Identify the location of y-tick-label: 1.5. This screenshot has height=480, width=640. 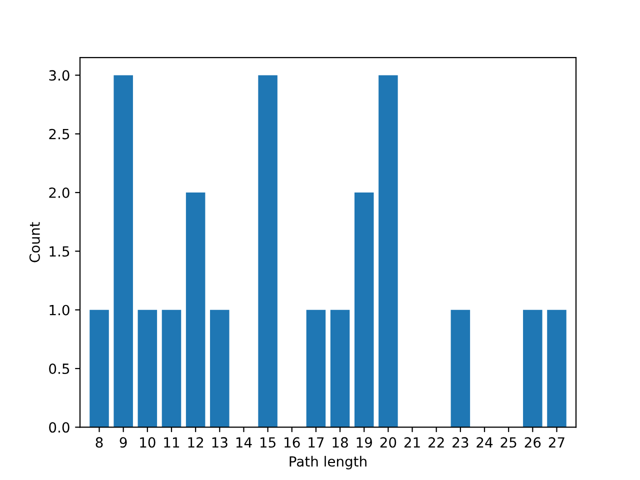
(60, 251).